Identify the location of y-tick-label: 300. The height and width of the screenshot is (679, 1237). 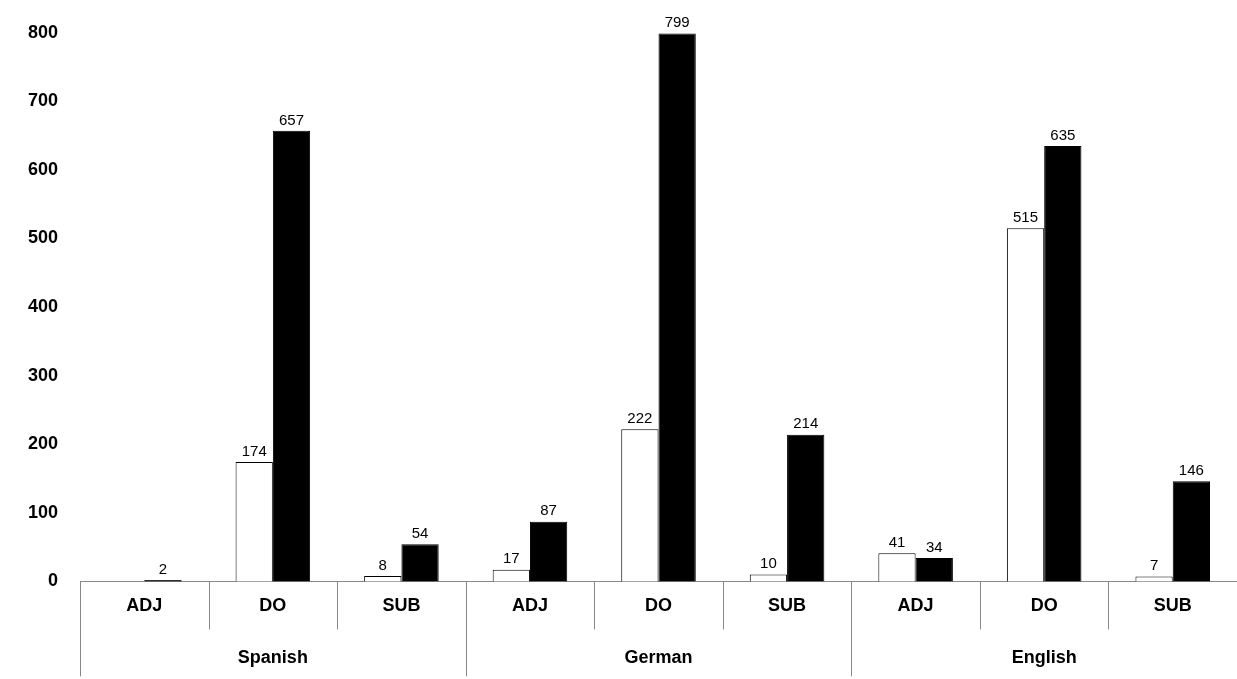
(43, 374).